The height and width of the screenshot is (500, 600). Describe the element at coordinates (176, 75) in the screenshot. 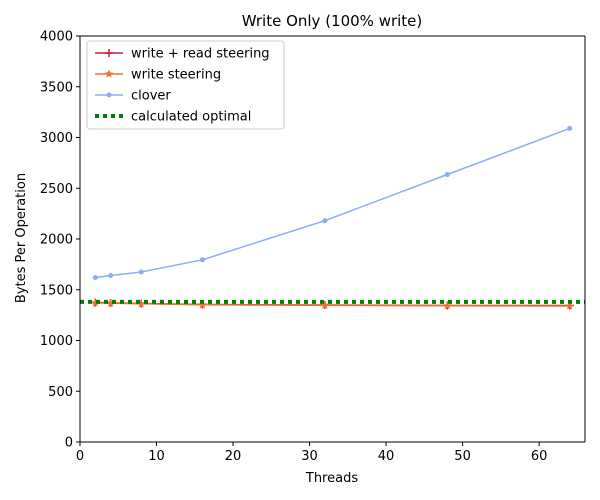

I see `legend-label-1: write steering` at that location.